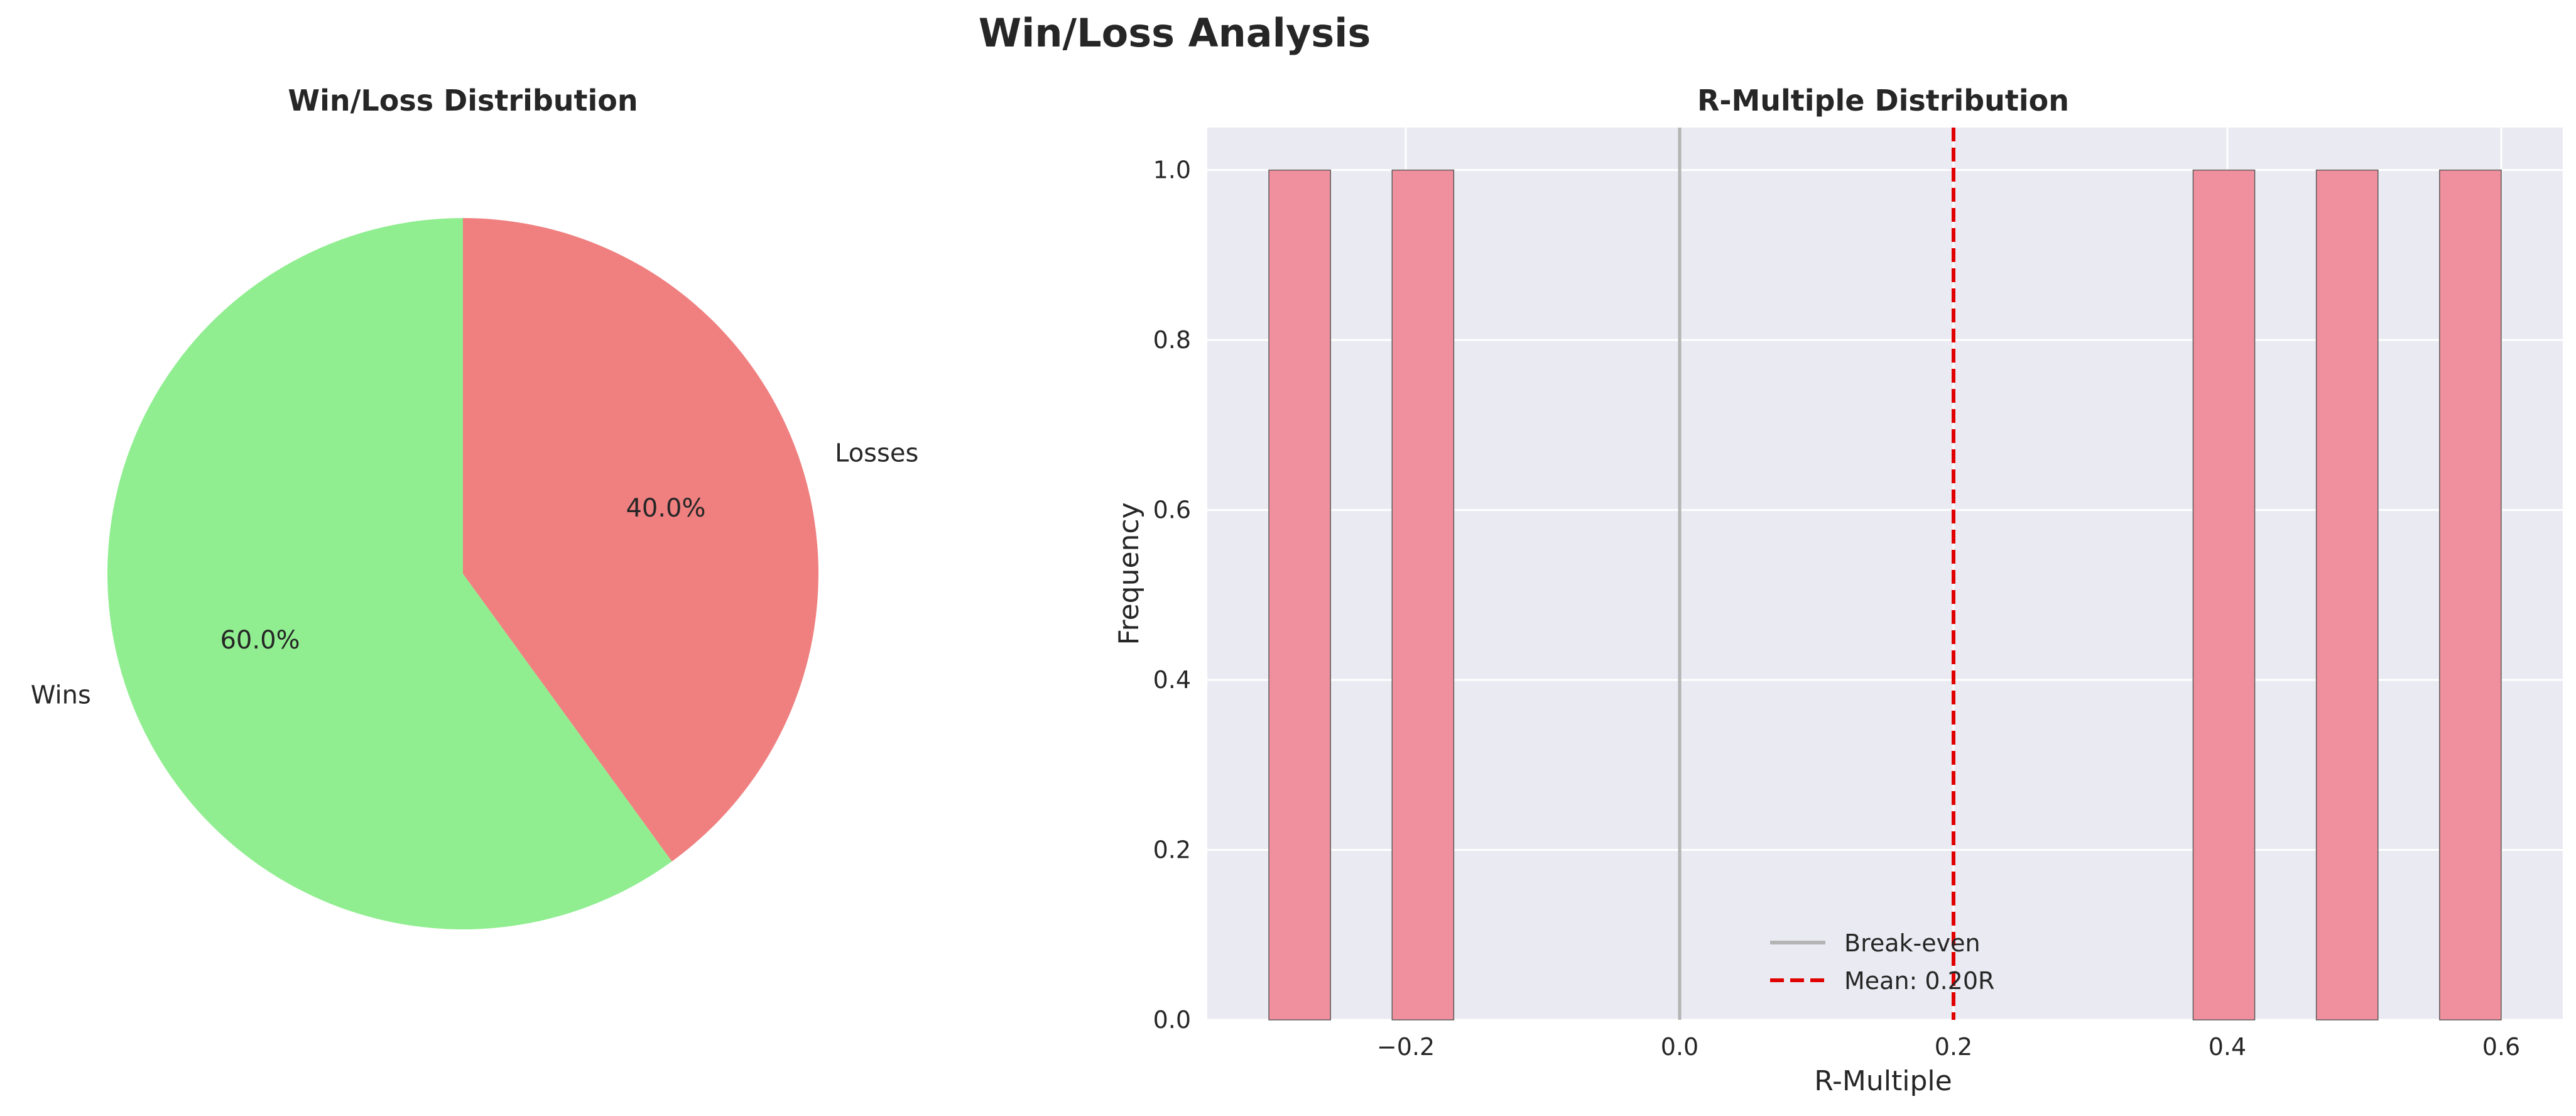 Image resolution: width=2576 pixels, height=1116 pixels. Describe the element at coordinates (2227, 1047) in the screenshot. I see `x-tick-label: 0.4` at that location.